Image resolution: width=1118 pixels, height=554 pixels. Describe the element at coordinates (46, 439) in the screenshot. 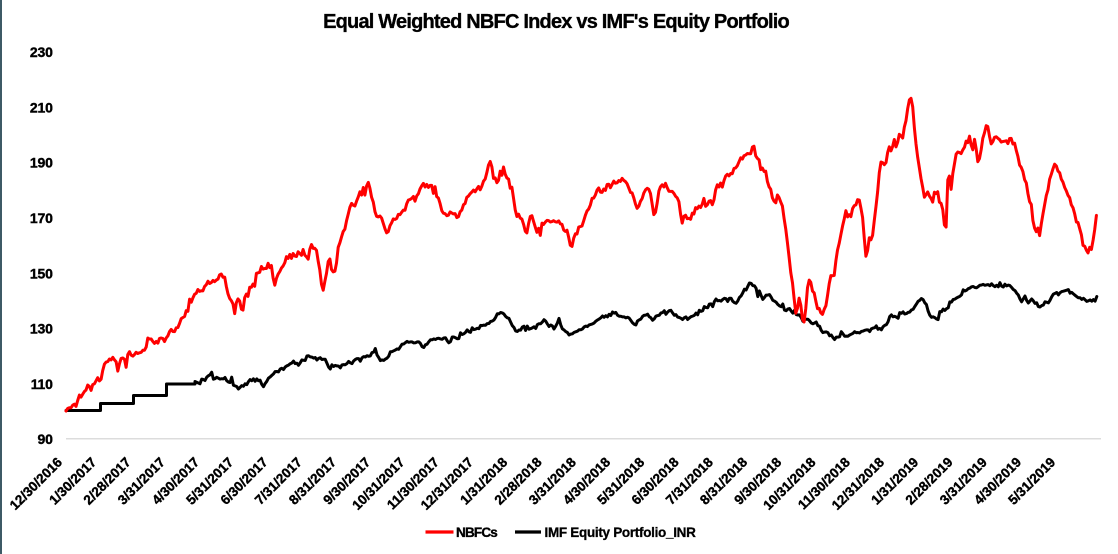

I see `svg-text: 90` at that location.